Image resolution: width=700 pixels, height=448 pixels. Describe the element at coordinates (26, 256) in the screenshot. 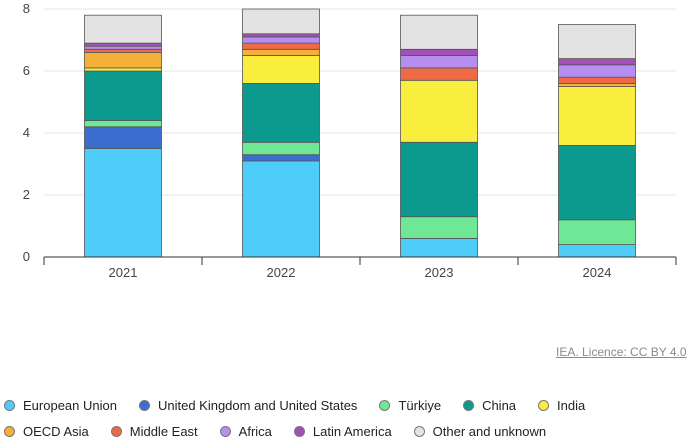

I see `y-tick-label: 0` at that location.